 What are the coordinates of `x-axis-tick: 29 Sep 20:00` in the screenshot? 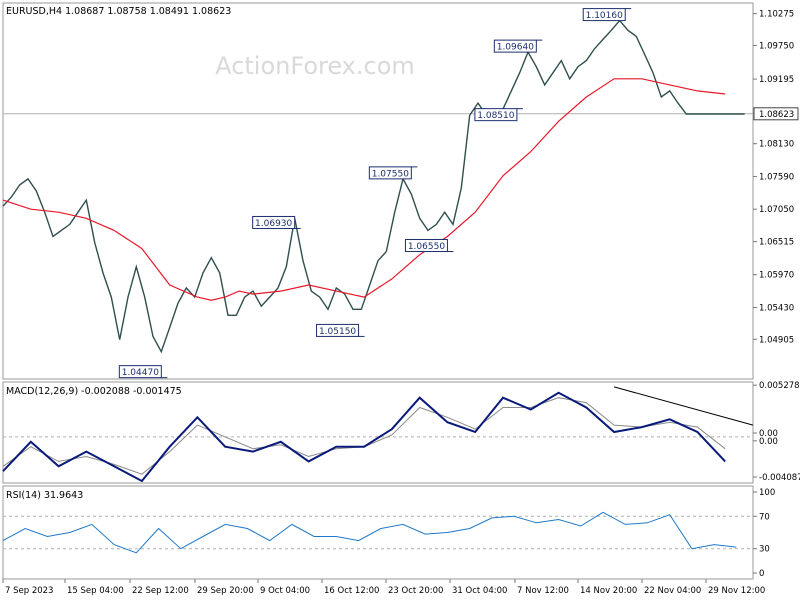 It's located at (225, 591).